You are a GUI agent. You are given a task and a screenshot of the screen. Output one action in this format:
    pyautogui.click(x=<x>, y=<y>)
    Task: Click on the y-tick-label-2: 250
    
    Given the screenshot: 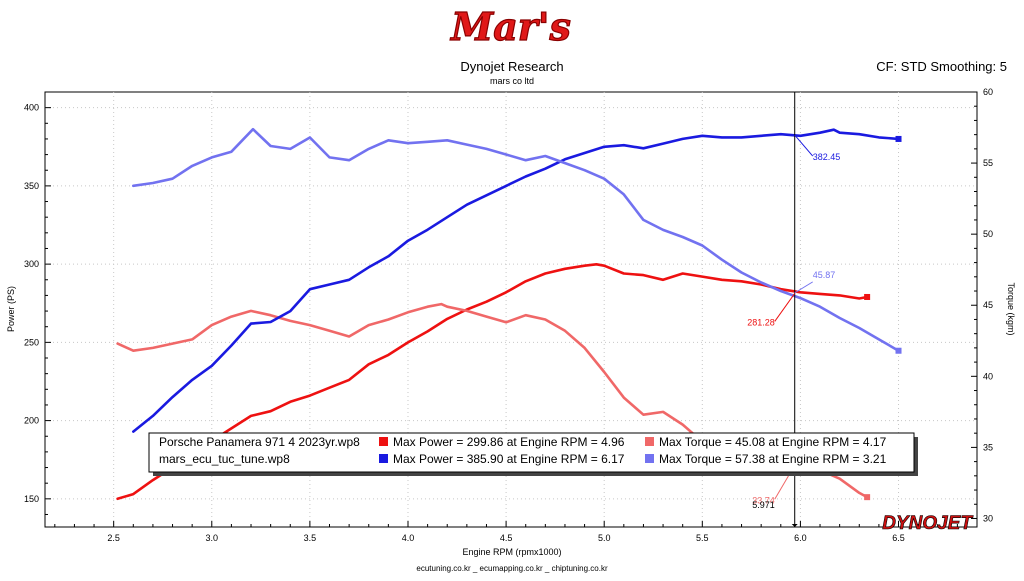 What is the action you would take?
    pyautogui.click(x=31, y=342)
    